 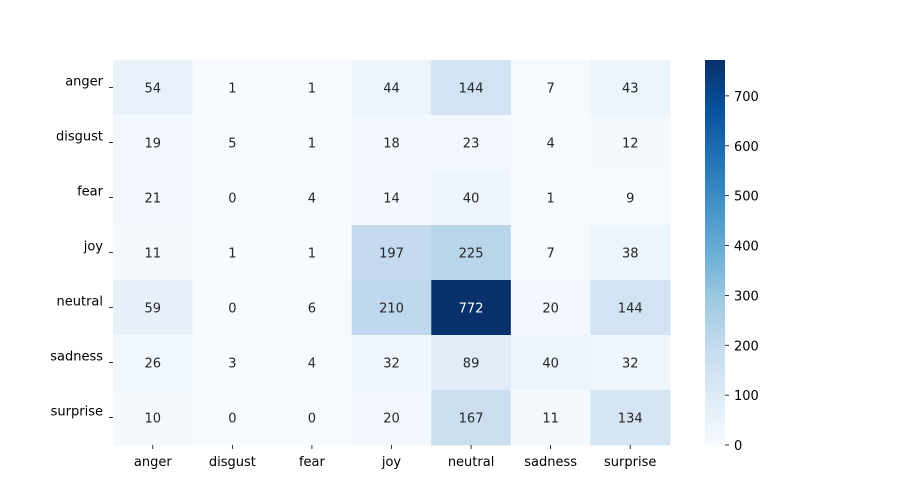 I want to click on cell-joy-neutral, so click(x=471, y=253).